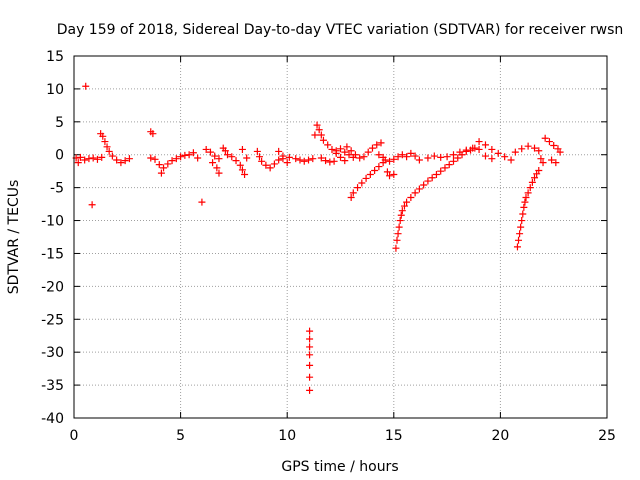  Describe the element at coordinates (52, 353) in the screenshot. I see `y-tick-label: -30` at that location.